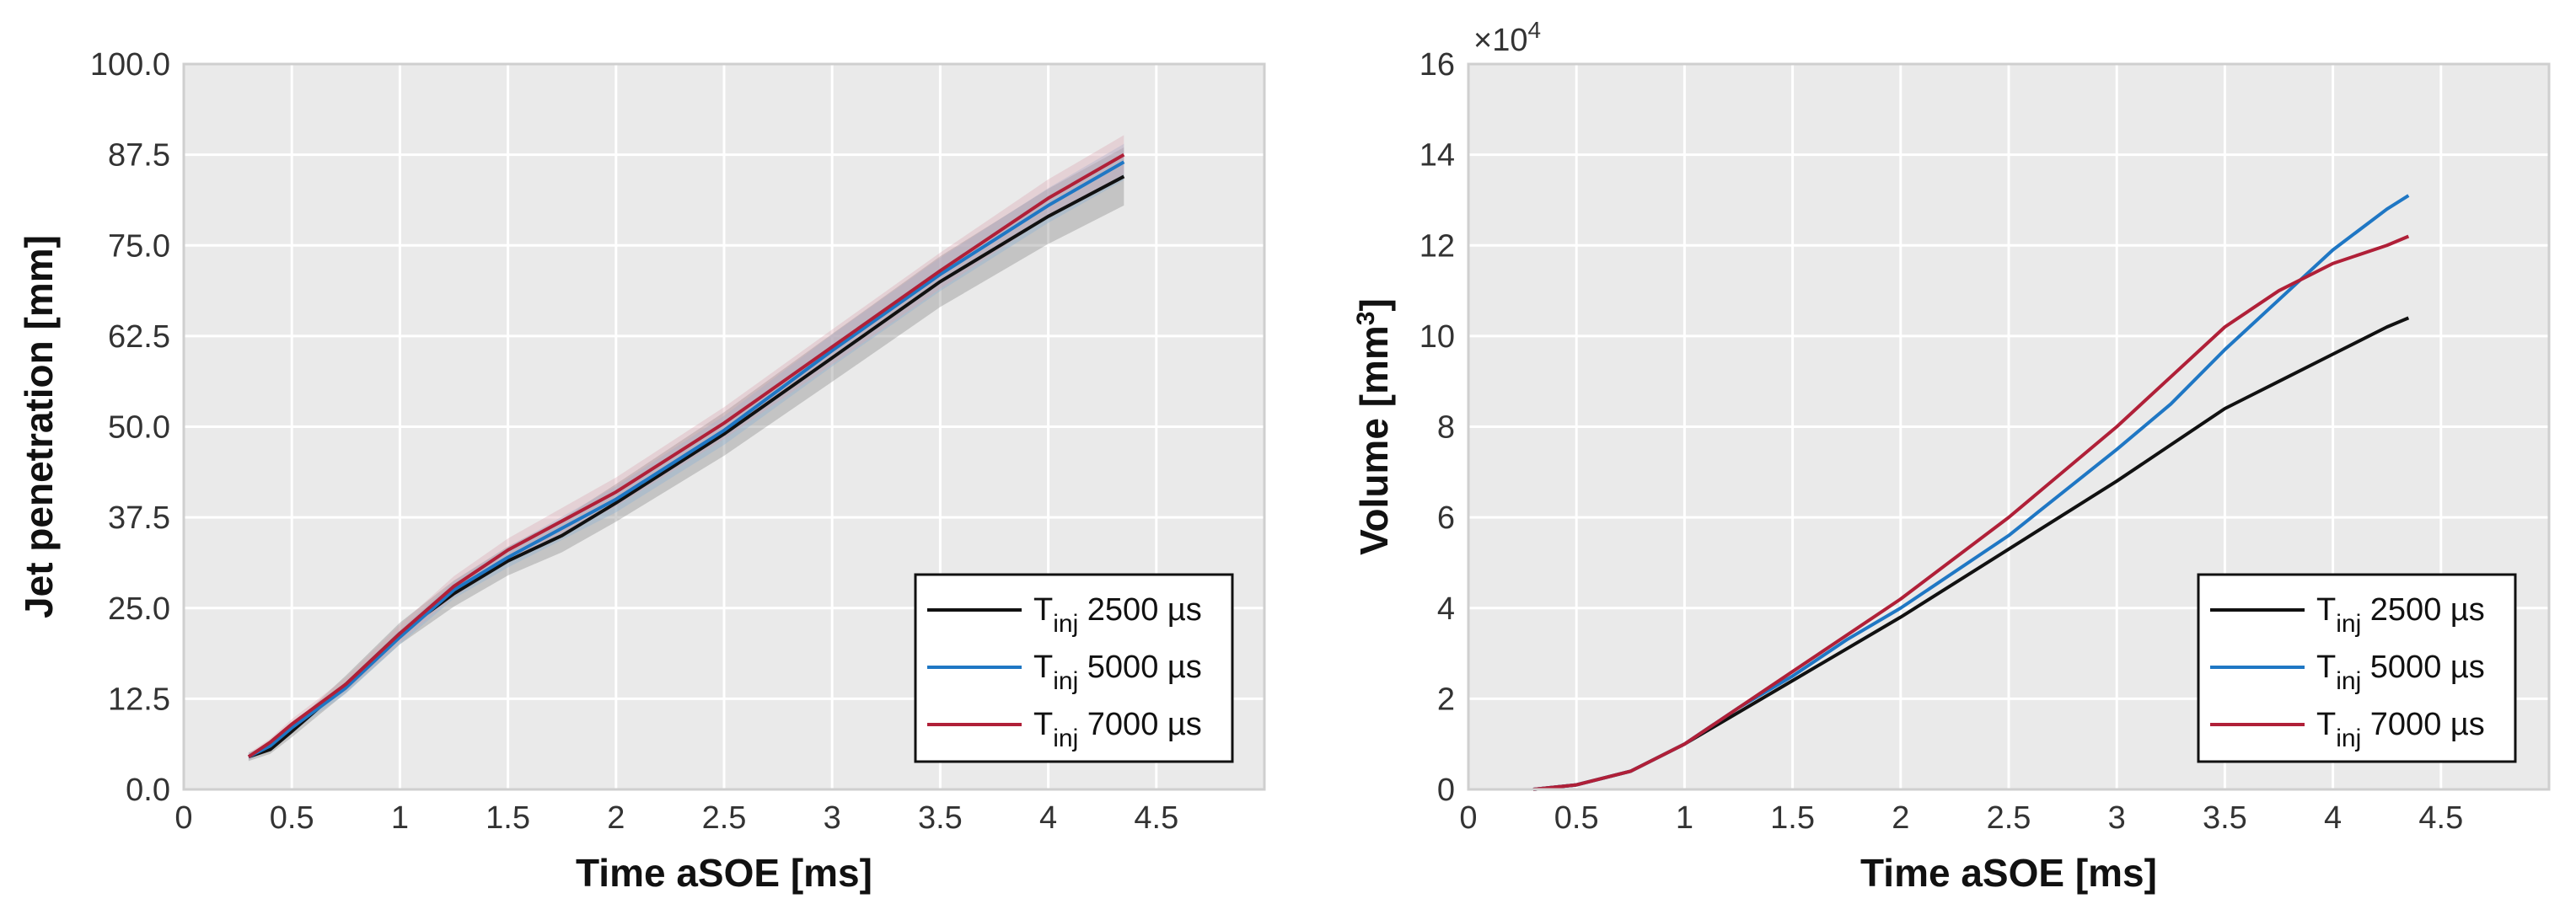  Describe the element at coordinates (1446, 790) in the screenshot. I see `y-tick-label: 0` at that location.